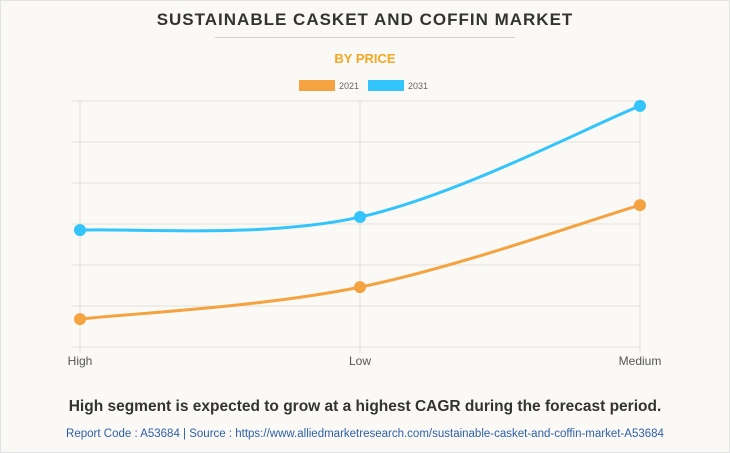 The height and width of the screenshot is (453, 730). I want to click on legend-item-2031: 2031, so click(398, 85).